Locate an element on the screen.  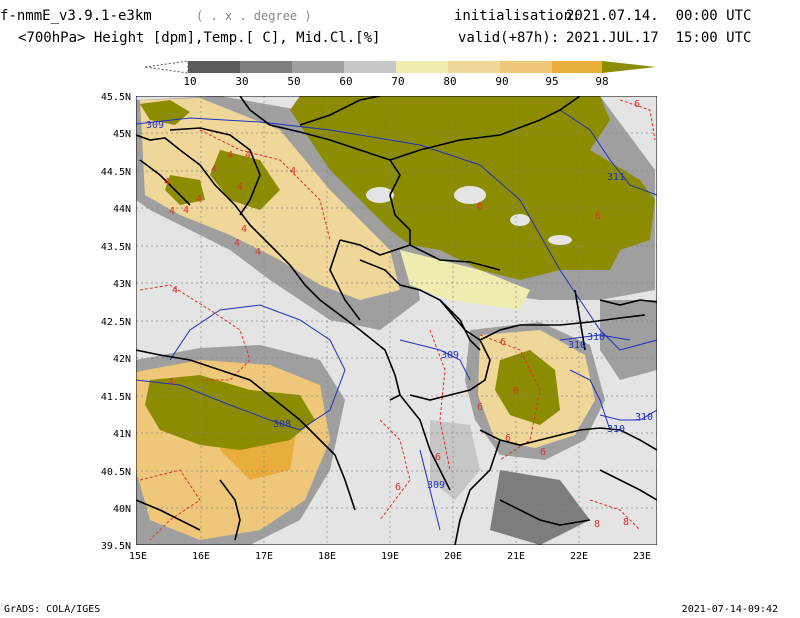
lon-tick-label: 19E is located at coordinates (390, 556).